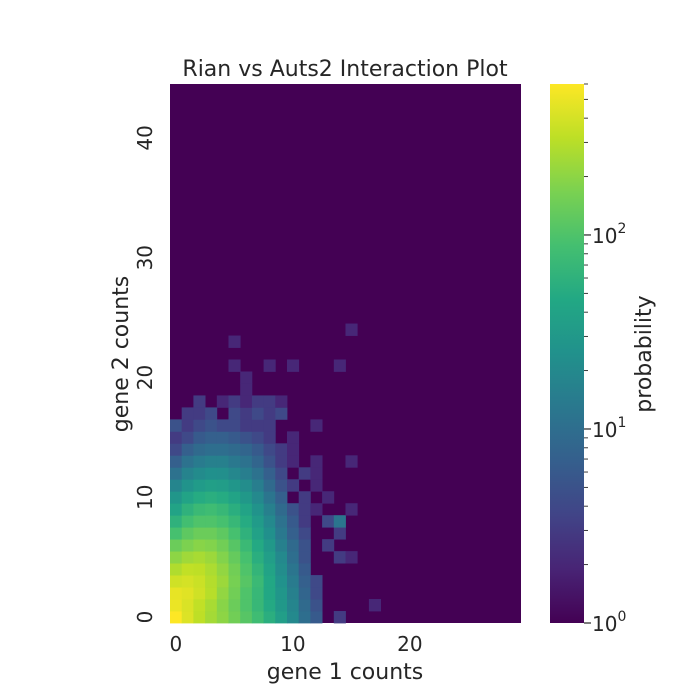  Describe the element at coordinates (145, 374) in the screenshot. I see `y-axis-ticks: 0 10 20 30 40` at that location.